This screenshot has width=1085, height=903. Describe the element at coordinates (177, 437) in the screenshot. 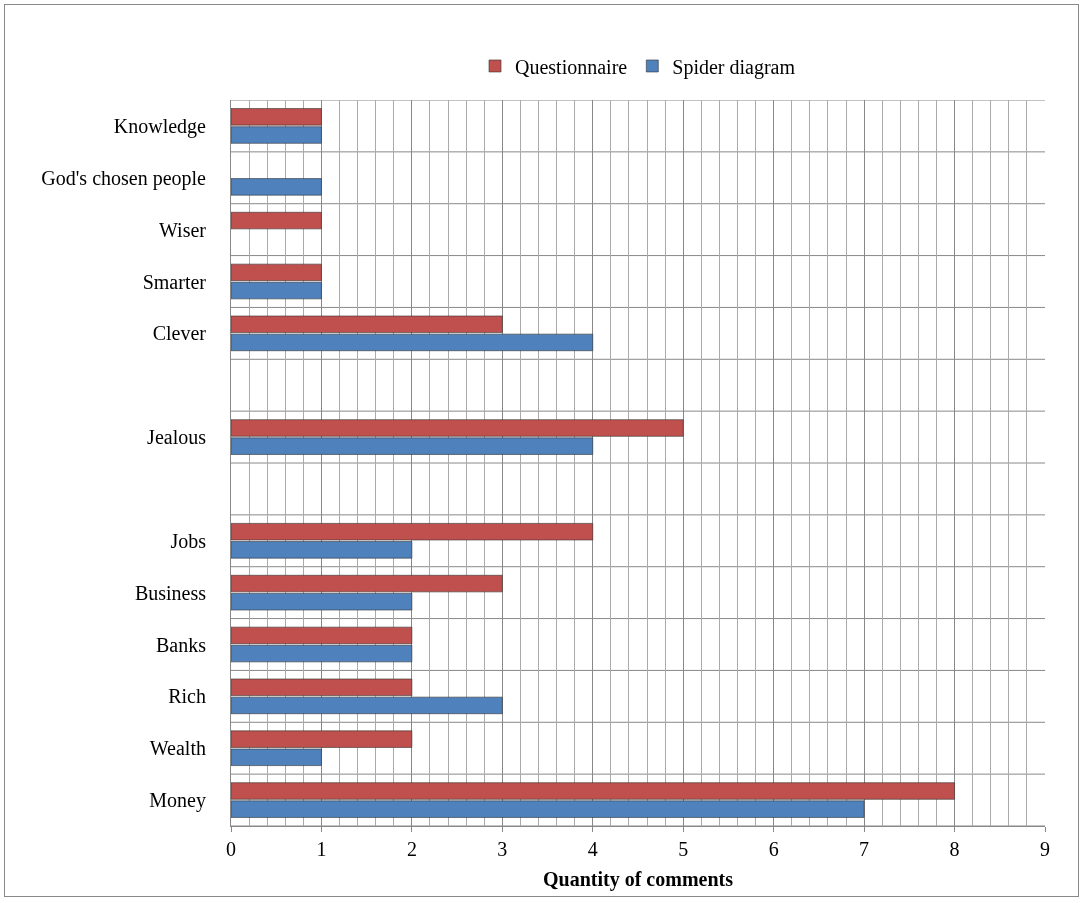

I see `y-tick-label: Jealous` at that location.